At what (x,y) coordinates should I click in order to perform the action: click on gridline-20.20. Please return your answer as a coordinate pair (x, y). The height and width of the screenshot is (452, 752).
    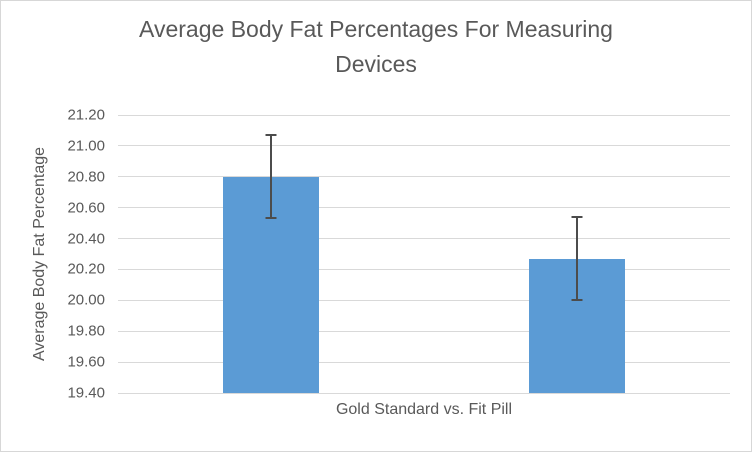
    Looking at the image, I should click on (424, 269).